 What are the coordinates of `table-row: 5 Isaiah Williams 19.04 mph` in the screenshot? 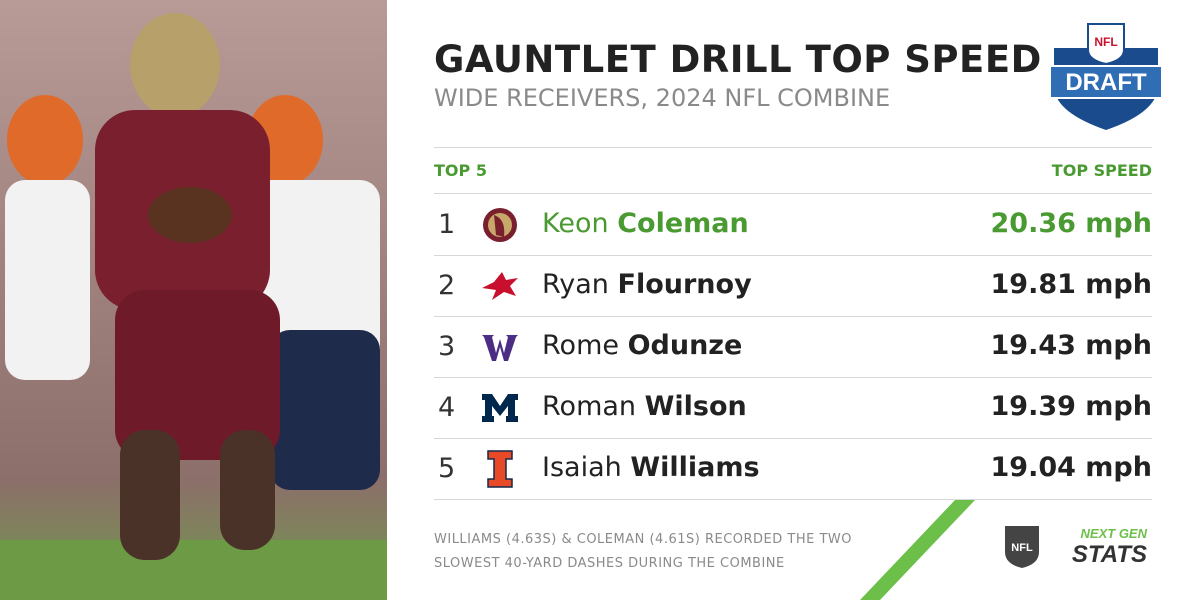 It's located at (793, 468).